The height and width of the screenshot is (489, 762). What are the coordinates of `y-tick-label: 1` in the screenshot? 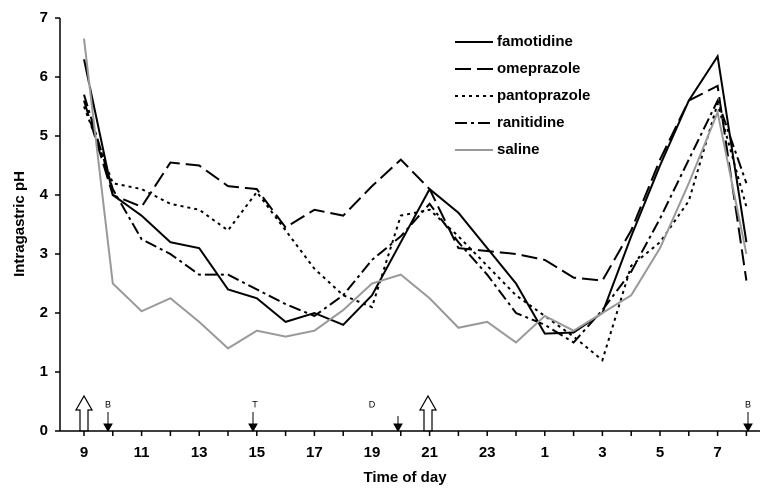 It's located at (44, 371).